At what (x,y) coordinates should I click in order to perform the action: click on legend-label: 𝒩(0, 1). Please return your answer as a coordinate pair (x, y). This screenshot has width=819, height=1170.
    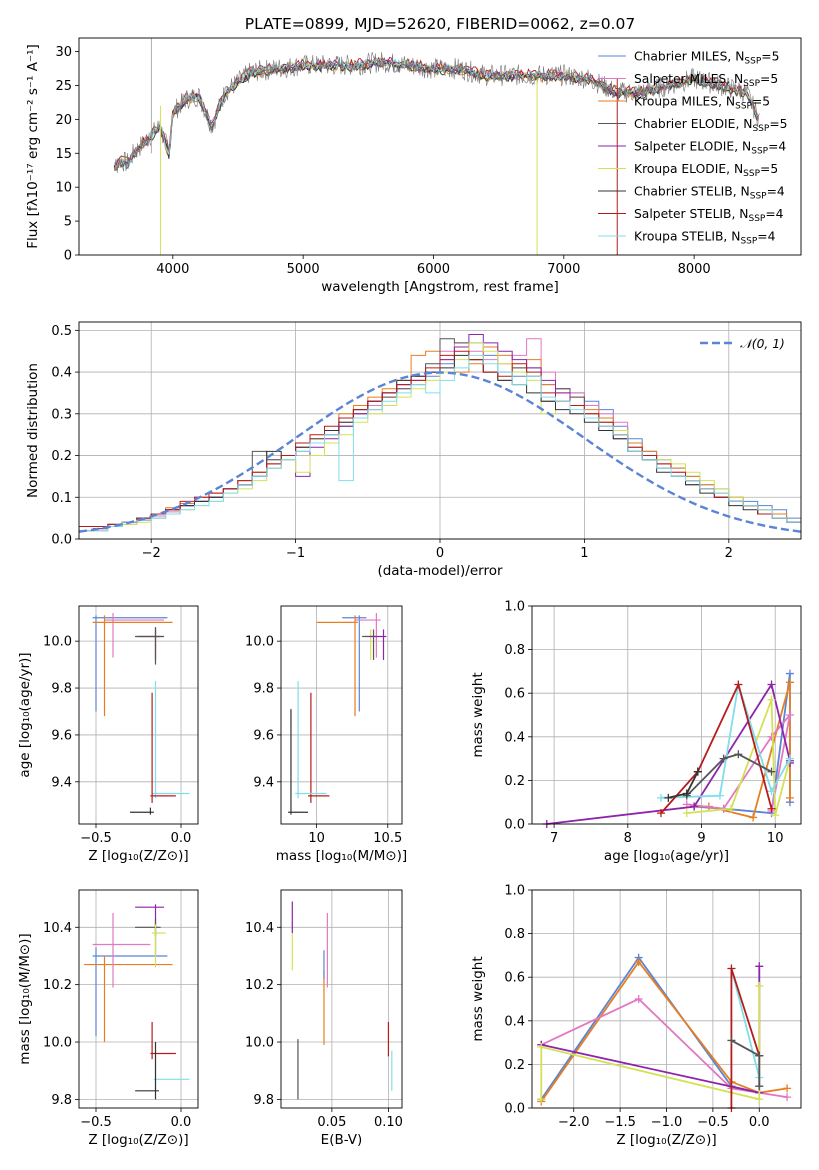
    Looking at the image, I should click on (762, 344).